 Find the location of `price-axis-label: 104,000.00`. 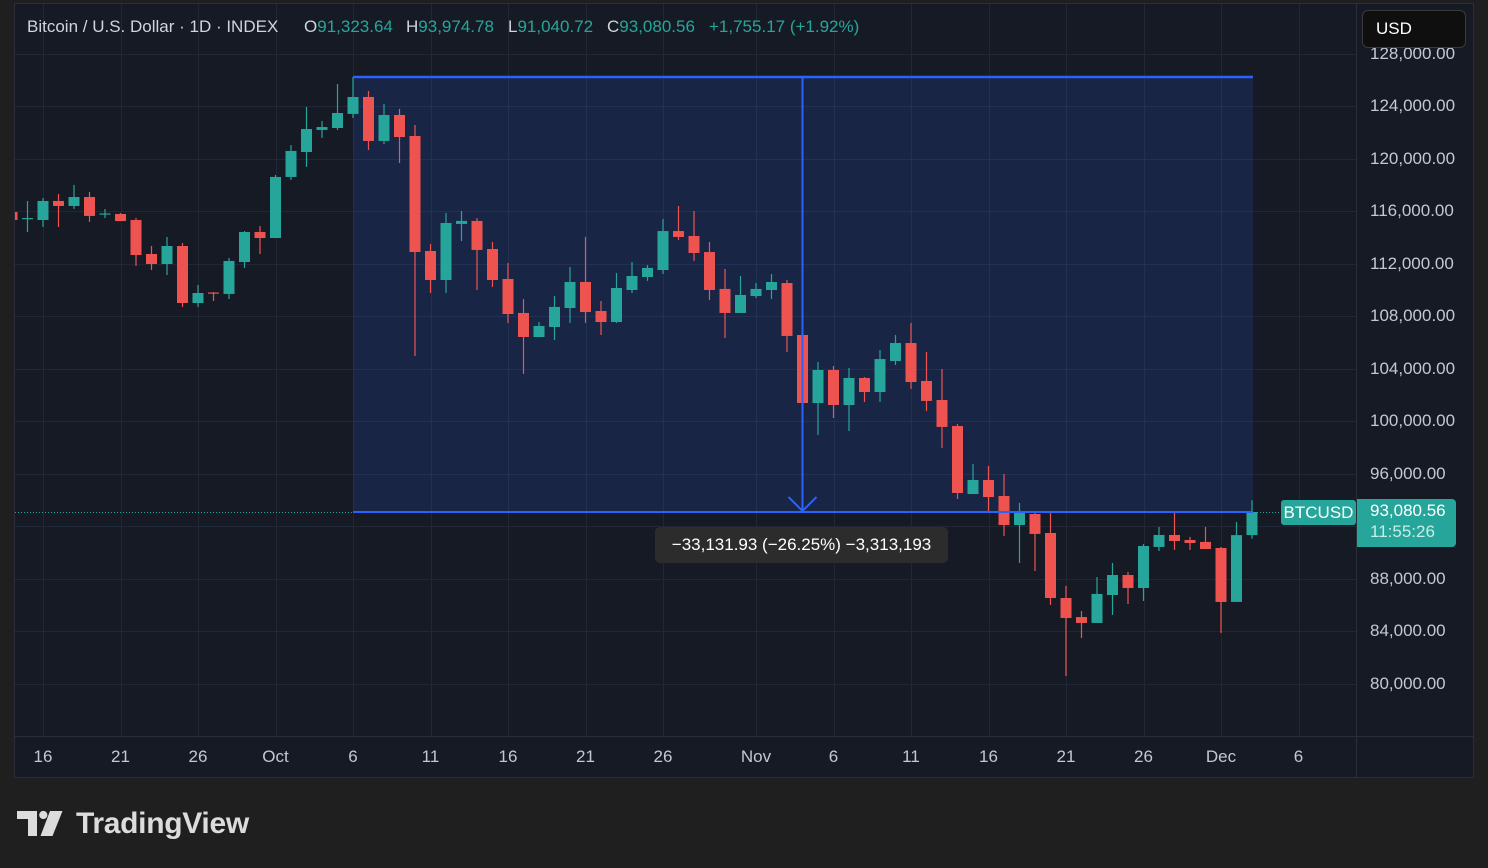

price-axis-label: 104,000.00 is located at coordinates (1413, 368).